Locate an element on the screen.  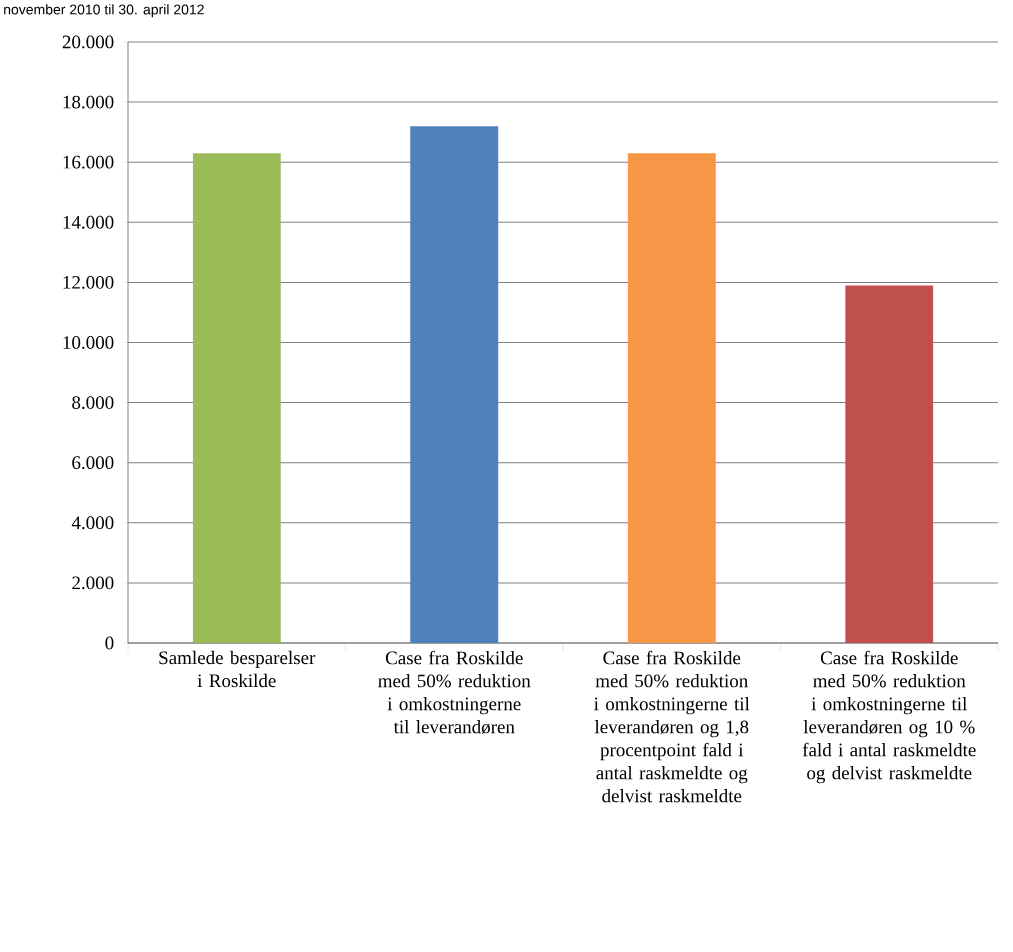
y-tick-label: 2.000 is located at coordinates (93, 583).